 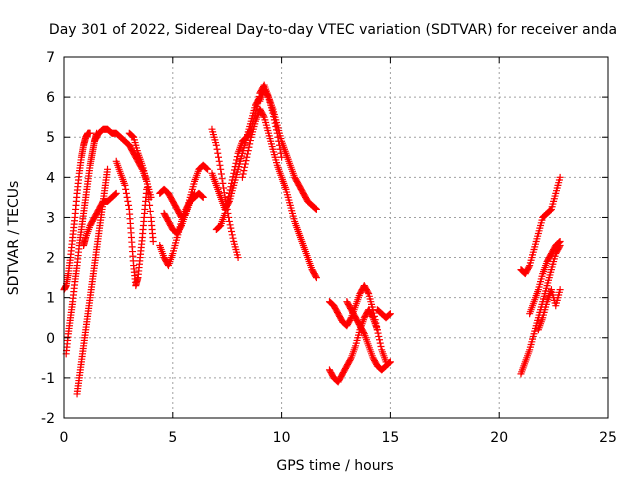 I want to click on x-tick-label: 15, so click(x=390, y=438).